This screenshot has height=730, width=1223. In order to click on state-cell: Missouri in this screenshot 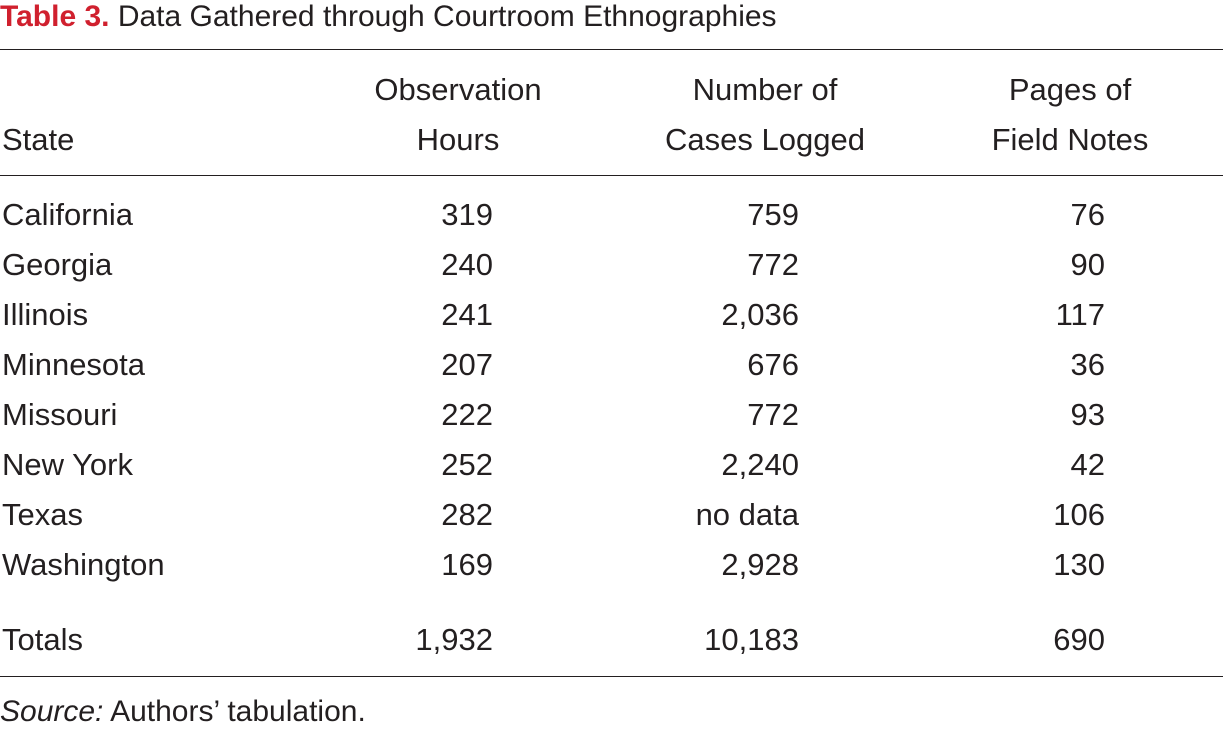, I will do `click(60, 414)`.